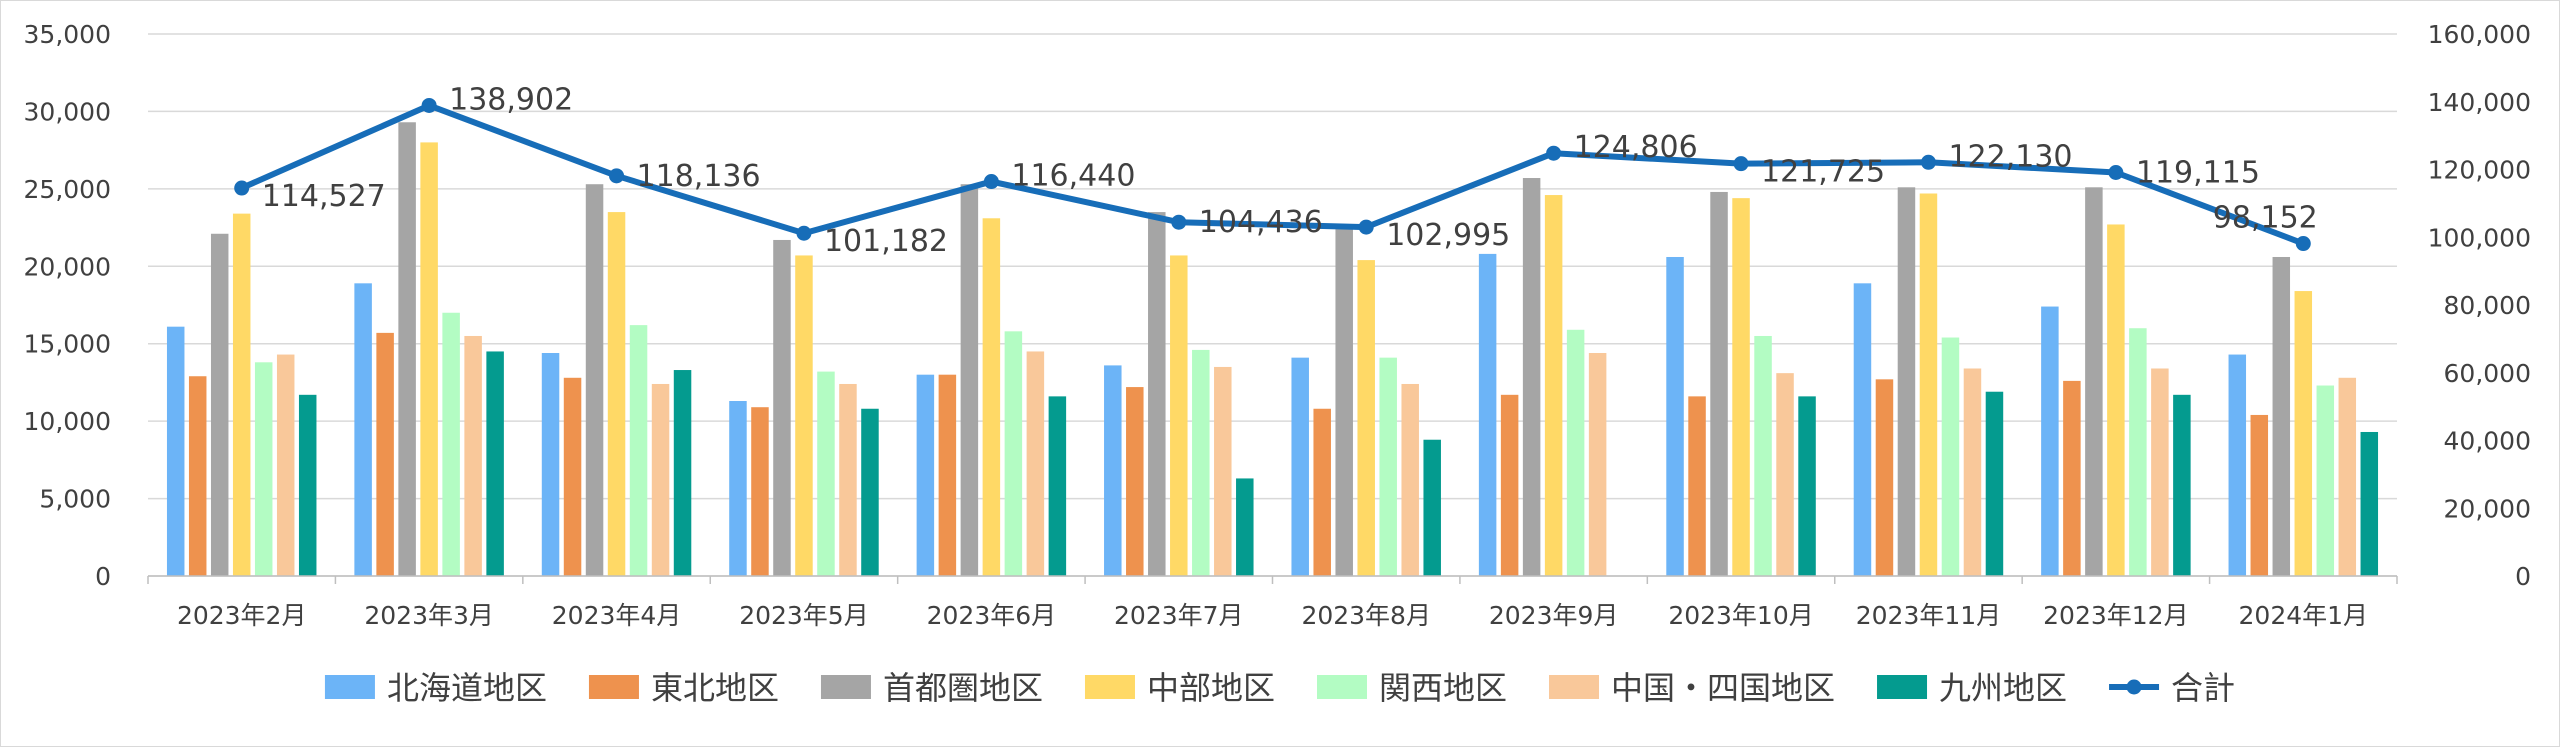 The width and height of the screenshot is (2560, 750). I want to click on total-data-label: 122,130, so click(2010, 156).